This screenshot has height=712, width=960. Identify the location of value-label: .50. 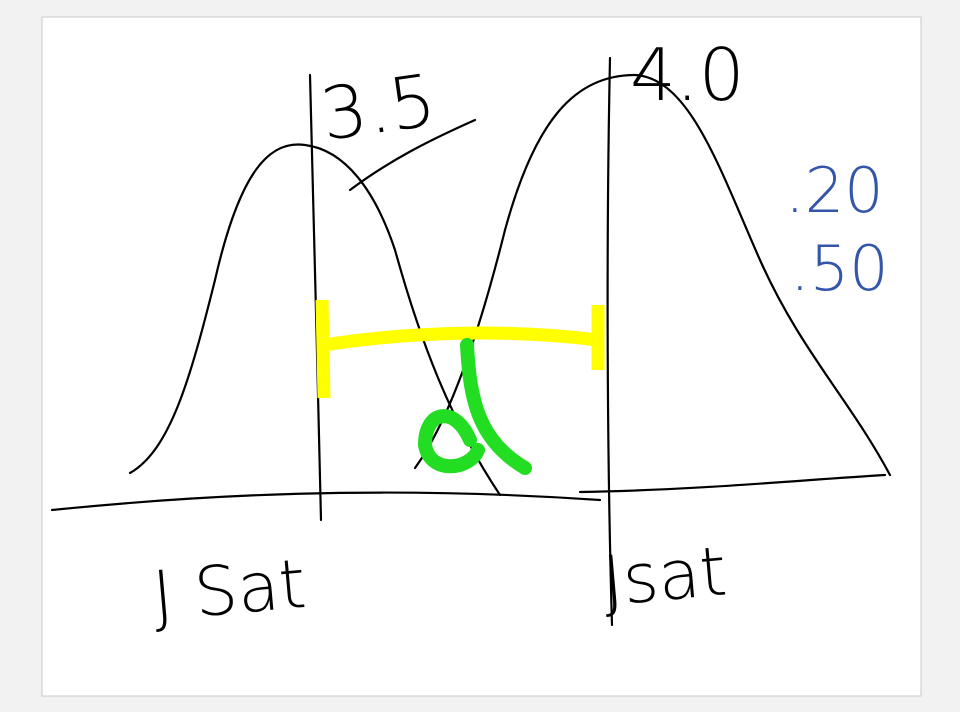
(839, 268).